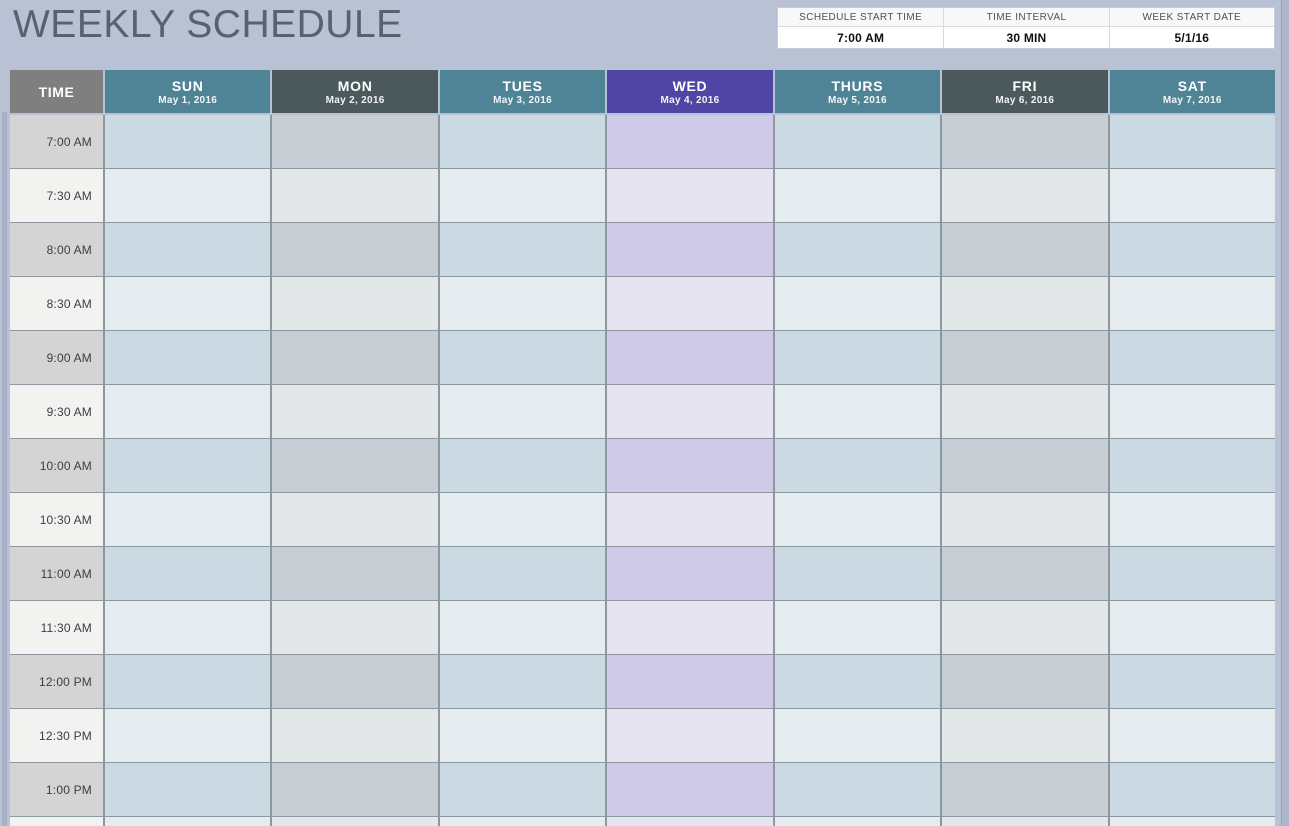  What do you see at coordinates (1026, 37) in the screenshot?
I see `time-interval-value: 30 MIN` at bounding box center [1026, 37].